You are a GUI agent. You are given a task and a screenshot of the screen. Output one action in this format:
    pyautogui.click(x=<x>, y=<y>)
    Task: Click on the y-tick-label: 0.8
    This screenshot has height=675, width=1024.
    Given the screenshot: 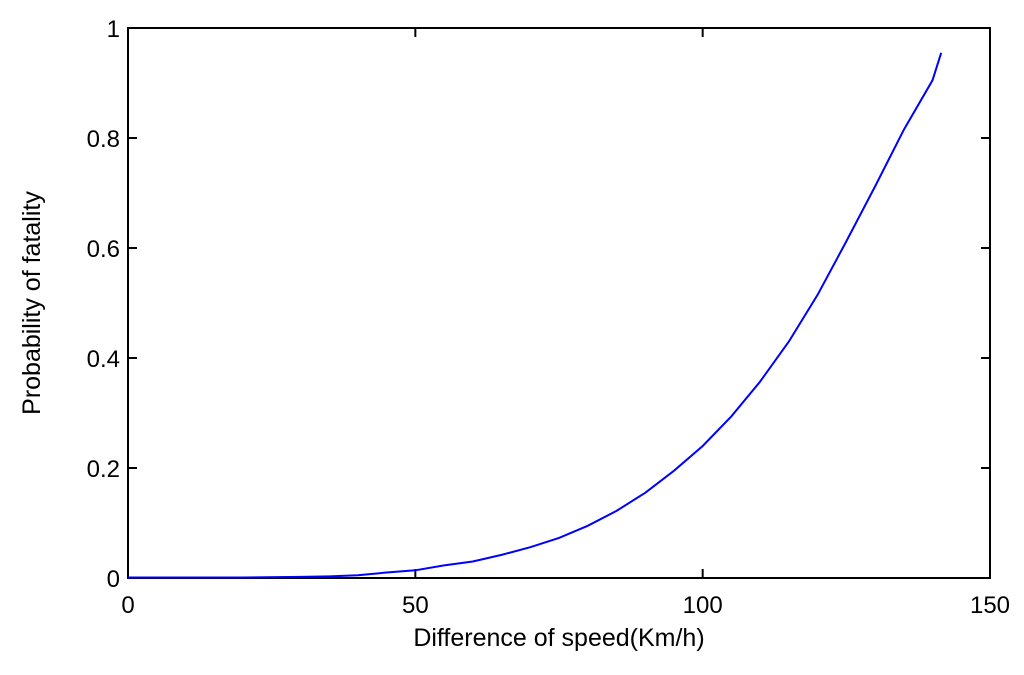 What is the action you would take?
    pyautogui.click(x=103, y=139)
    